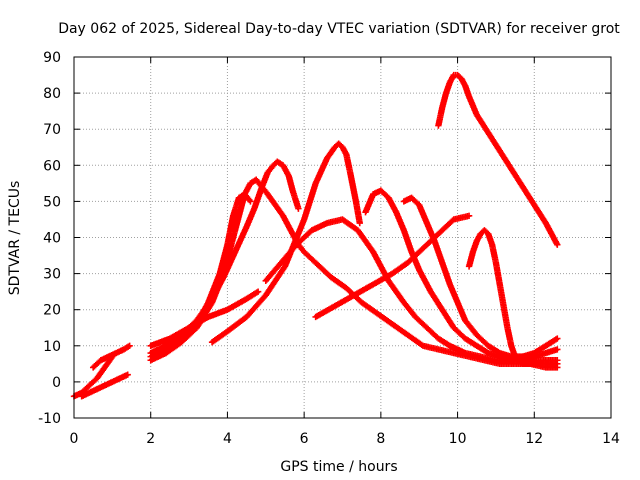  What do you see at coordinates (52, 239) in the screenshot?
I see `y-tick-label: 40` at bounding box center [52, 239].